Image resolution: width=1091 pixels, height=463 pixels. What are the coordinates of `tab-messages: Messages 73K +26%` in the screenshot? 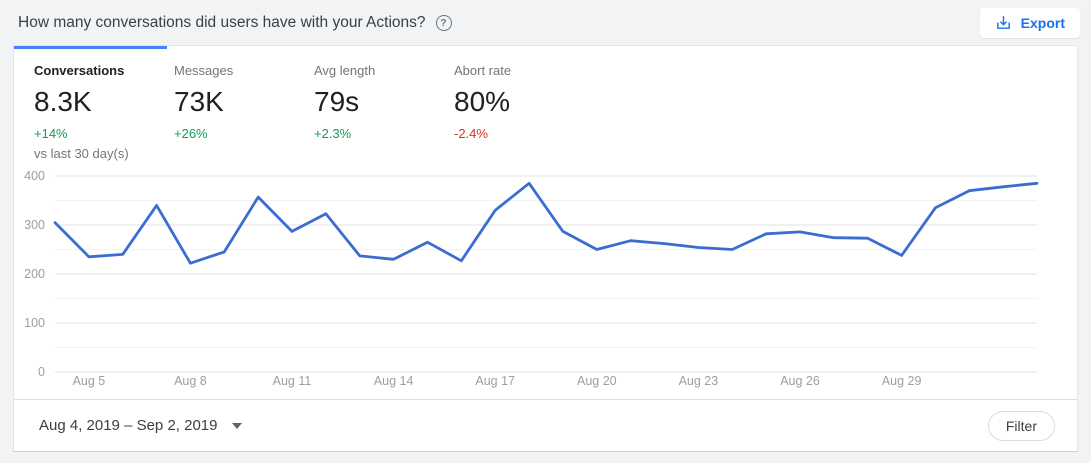 It's located at (224, 112).